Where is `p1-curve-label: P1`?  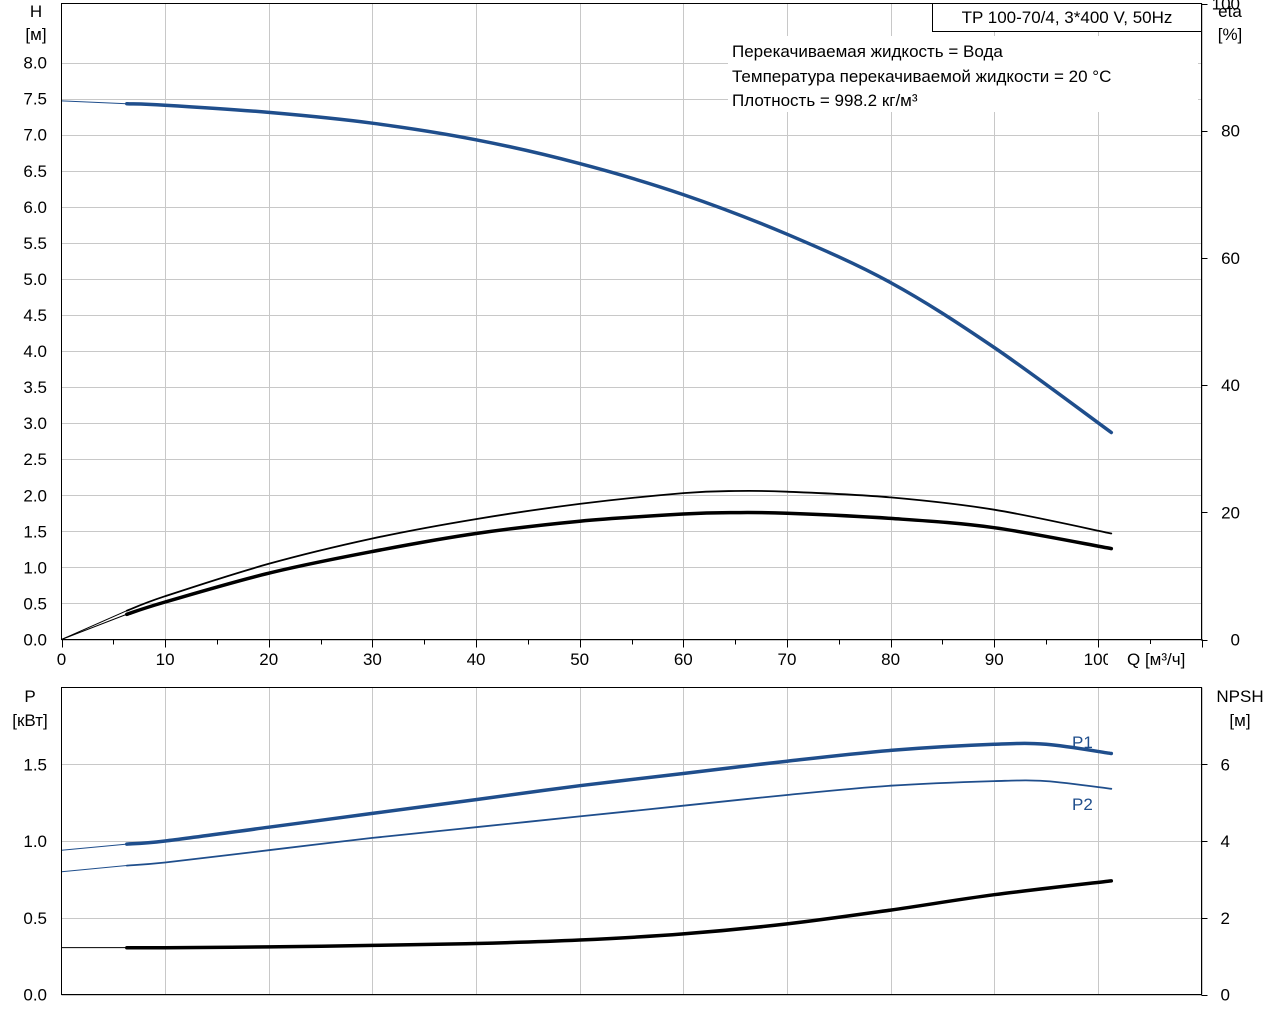
p1-curve-label: P1 is located at coordinates (1082, 742).